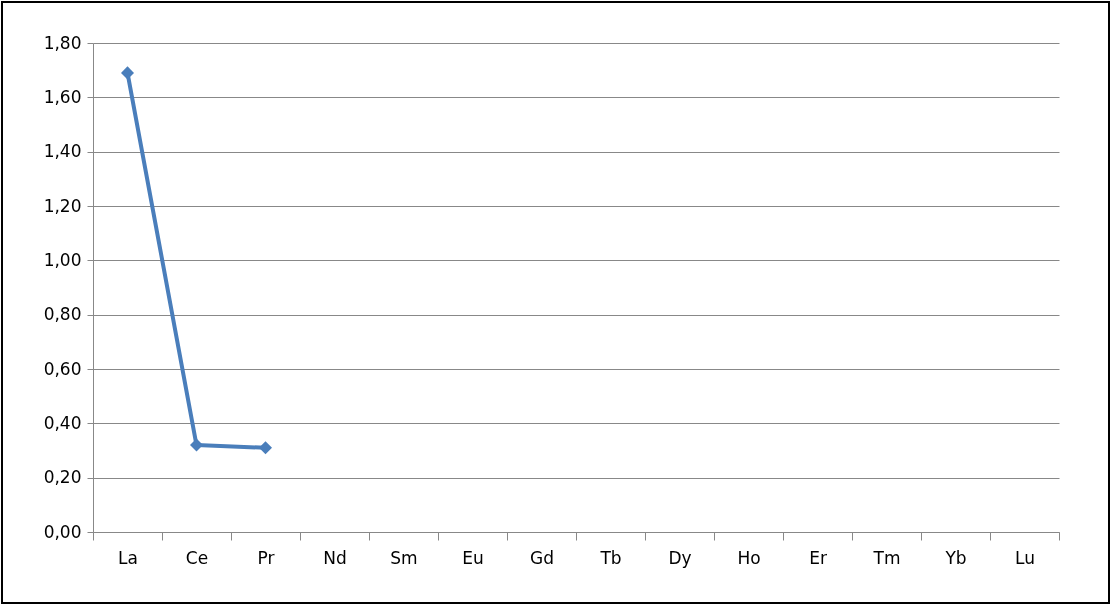  What do you see at coordinates (335, 557) in the screenshot?
I see `x-tick-label: Nd` at bounding box center [335, 557].